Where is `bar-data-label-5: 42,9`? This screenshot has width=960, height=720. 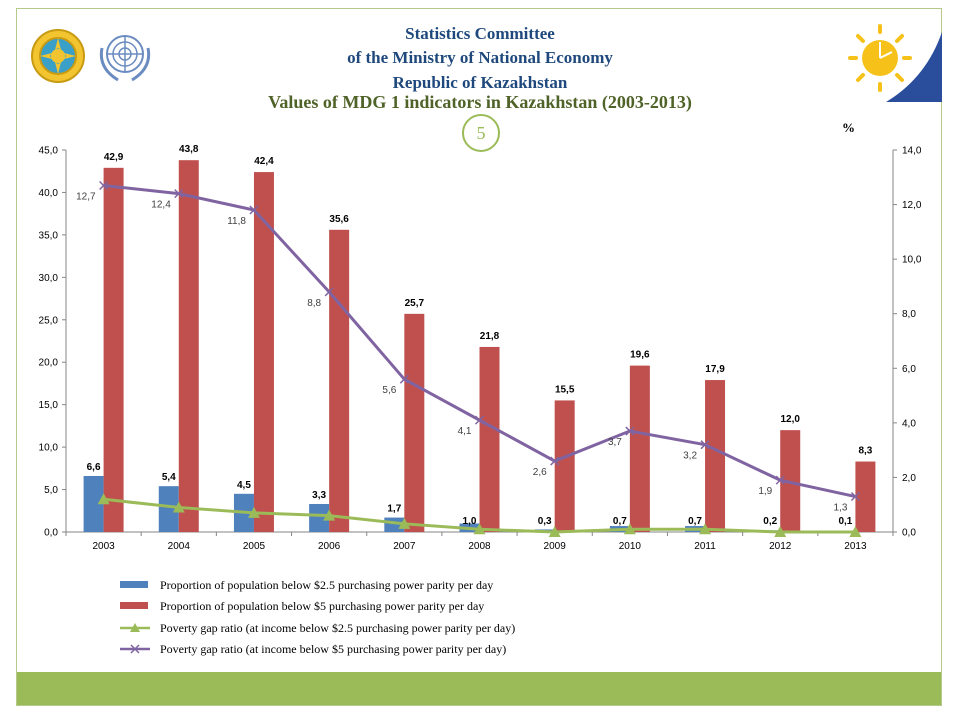 bar-data-label-5: 42,9 is located at coordinates (114, 157).